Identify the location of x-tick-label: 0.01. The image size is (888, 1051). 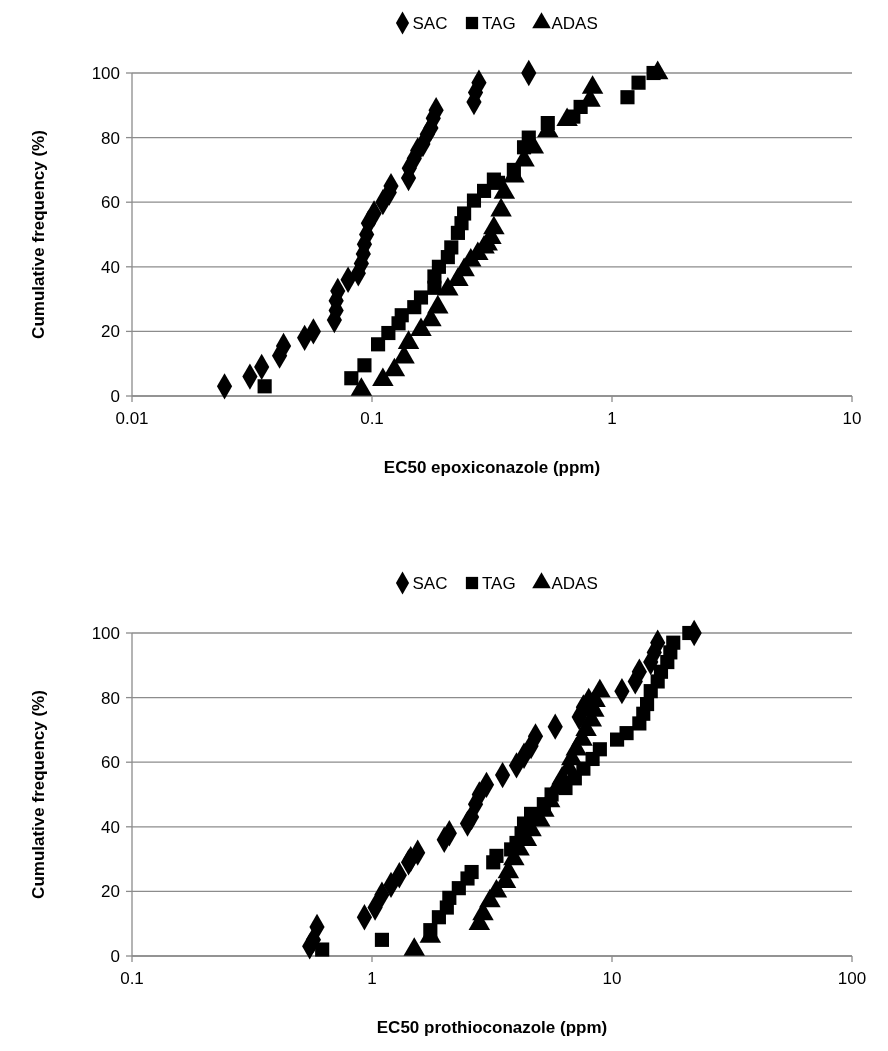
(132, 418).